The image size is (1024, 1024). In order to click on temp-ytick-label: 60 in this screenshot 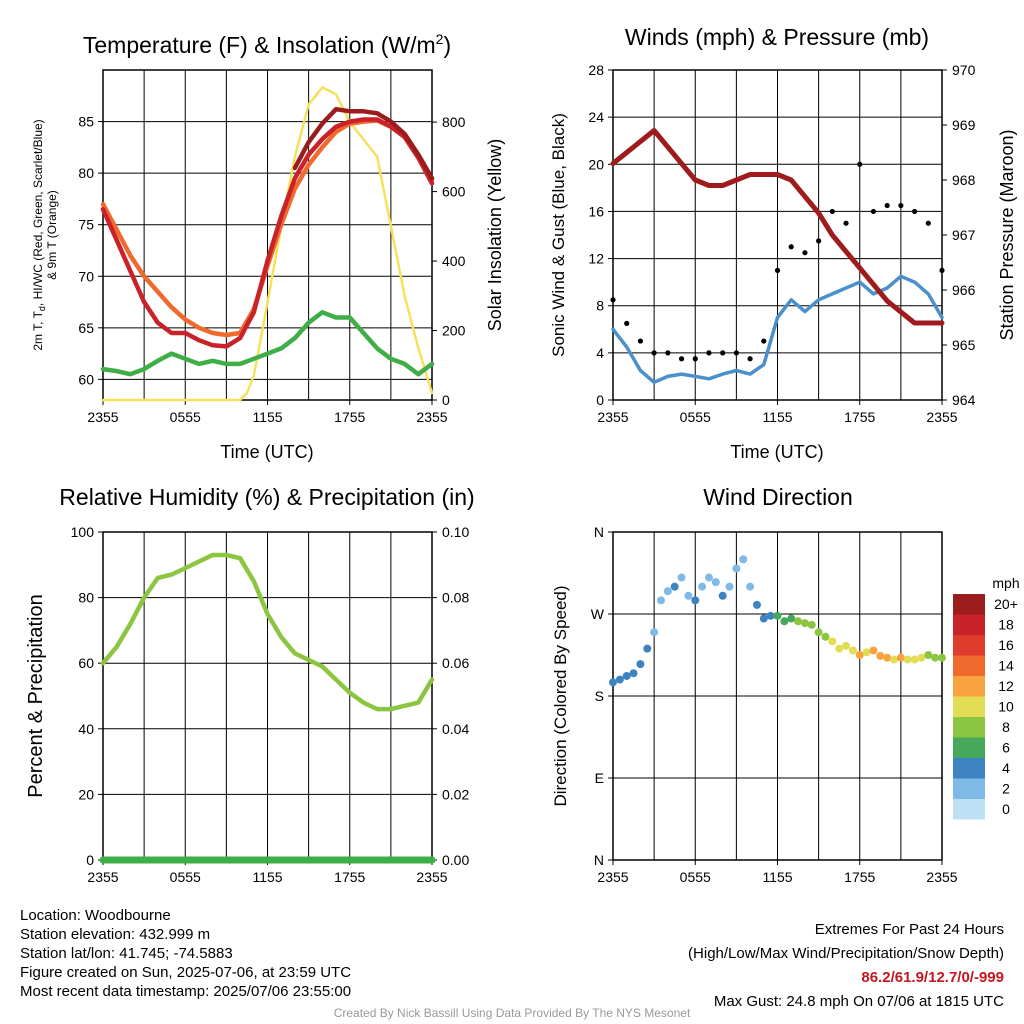, I will do `click(86, 379)`.